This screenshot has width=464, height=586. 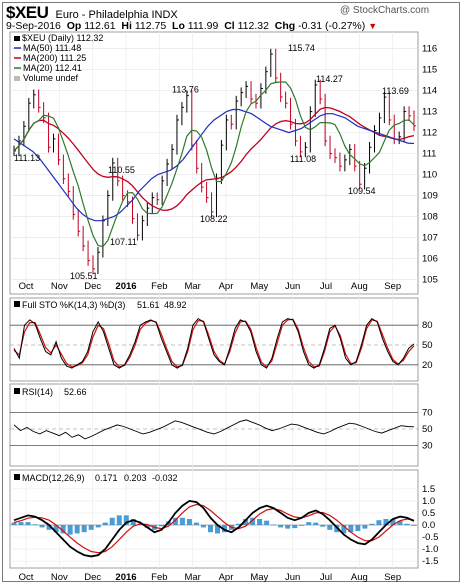 I want to click on price-y-tick: 110, so click(x=429, y=175).